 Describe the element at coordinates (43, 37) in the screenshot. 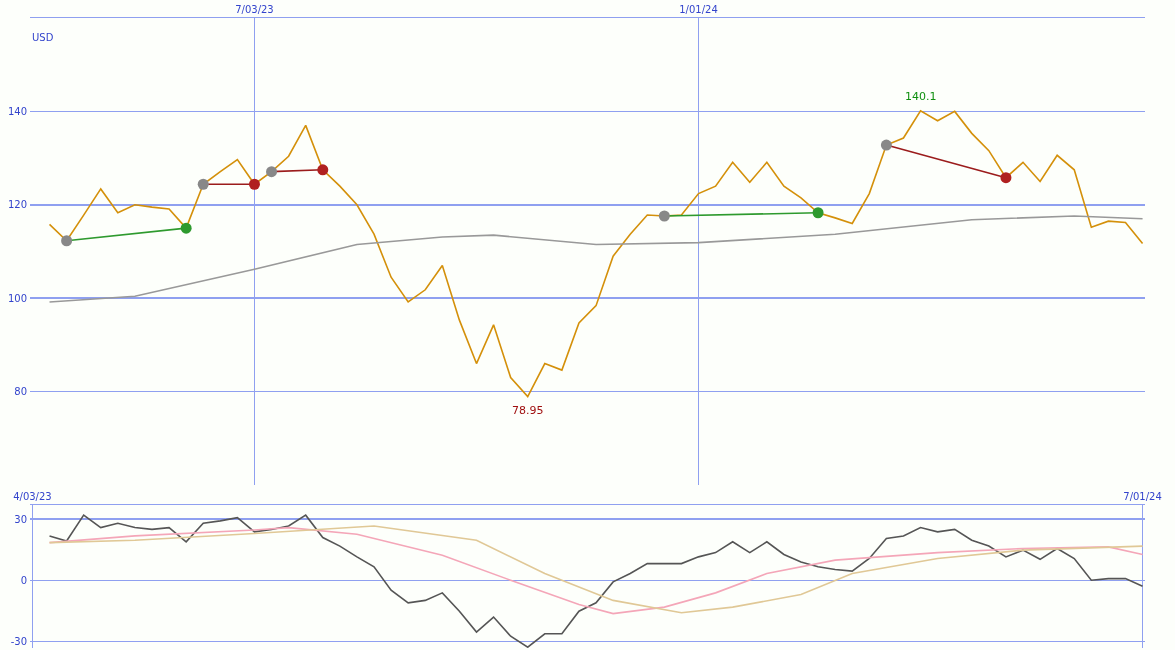

I see `y-axis-title: USD` at that location.